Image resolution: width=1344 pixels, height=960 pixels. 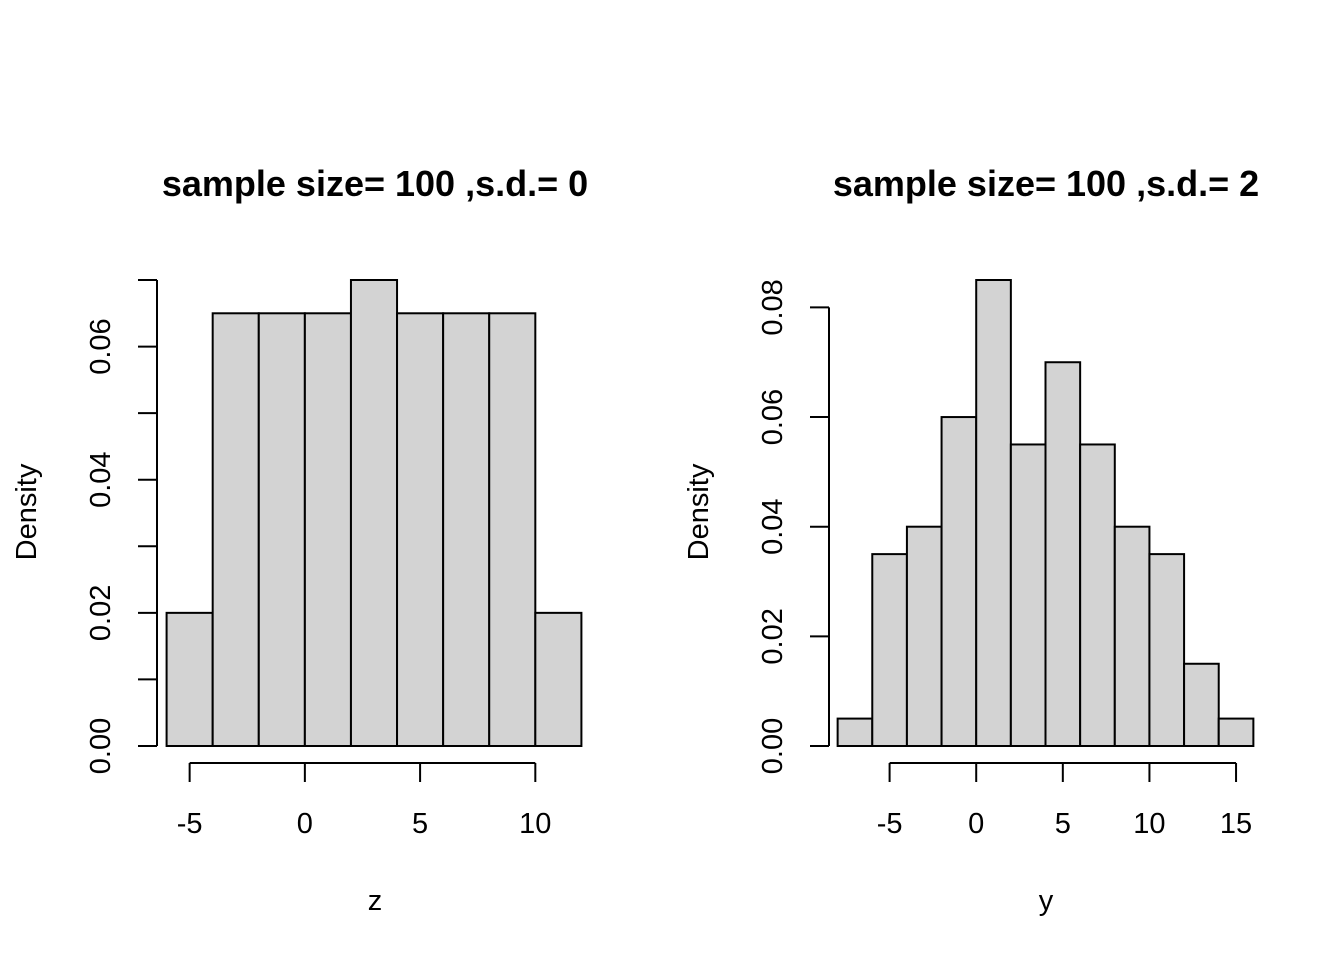 I want to click on x-axis-label-left: z, so click(x=375, y=901).